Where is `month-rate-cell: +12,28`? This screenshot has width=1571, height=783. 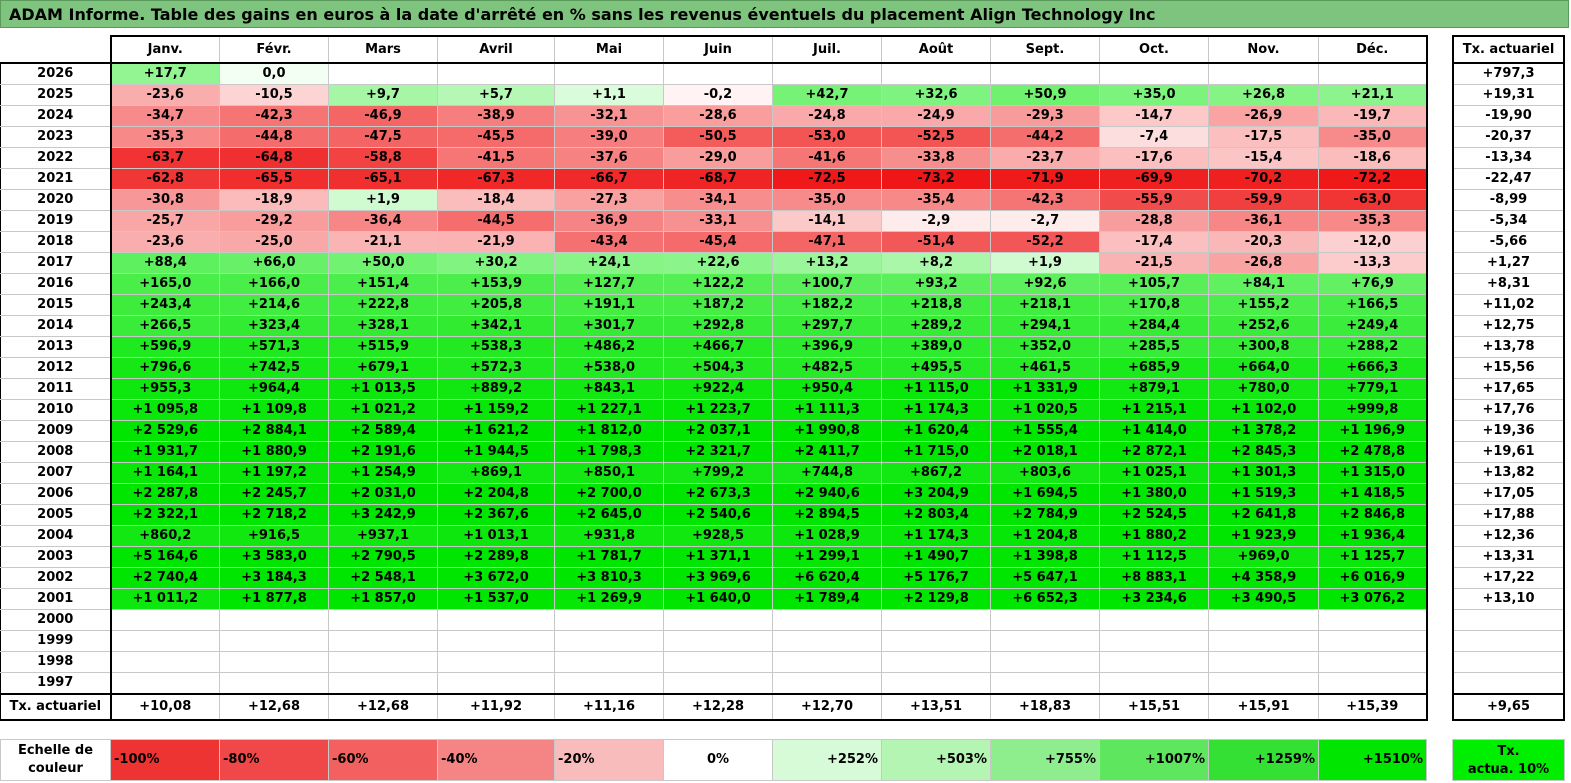
month-rate-cell: +12,28 is located at coordinates (718, 707).